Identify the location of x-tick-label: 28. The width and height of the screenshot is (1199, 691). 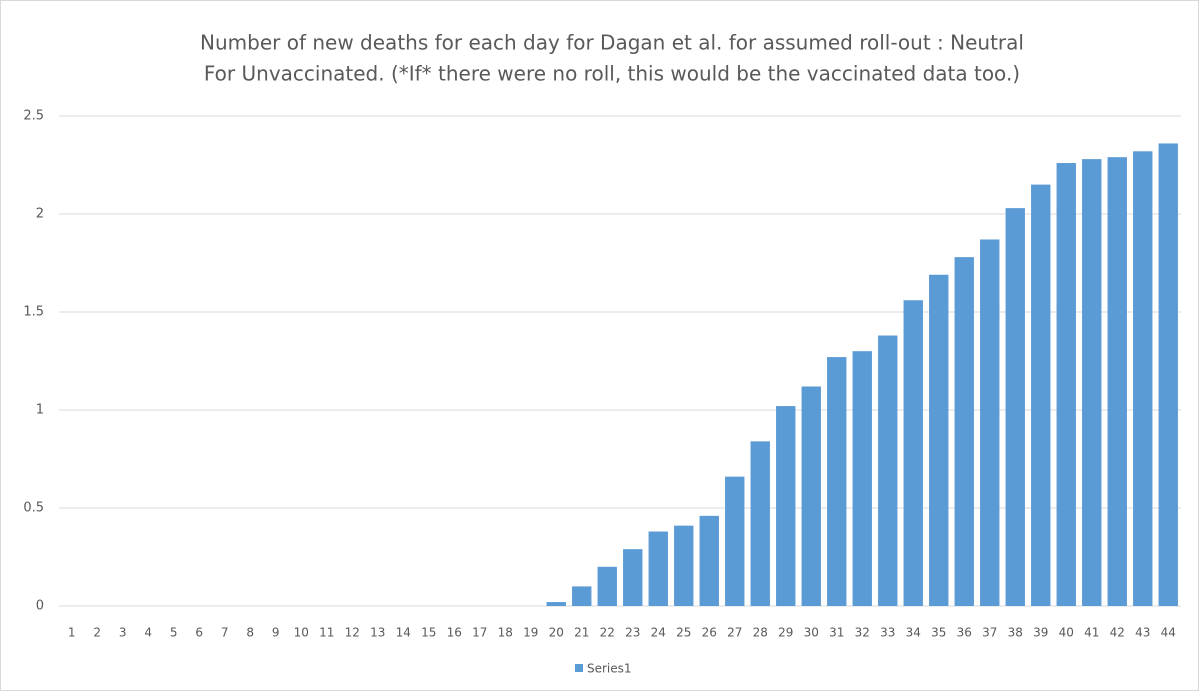
(760, 633).